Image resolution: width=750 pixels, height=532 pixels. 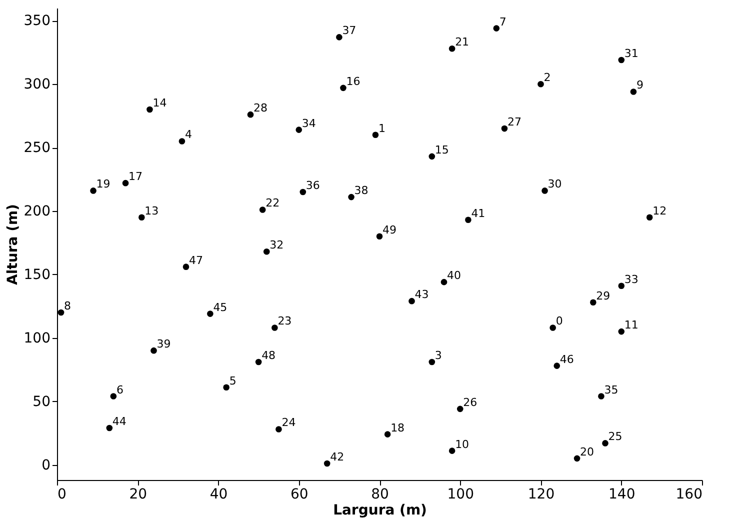 I want to click on annotation: 19, so click(x=103, y=184).